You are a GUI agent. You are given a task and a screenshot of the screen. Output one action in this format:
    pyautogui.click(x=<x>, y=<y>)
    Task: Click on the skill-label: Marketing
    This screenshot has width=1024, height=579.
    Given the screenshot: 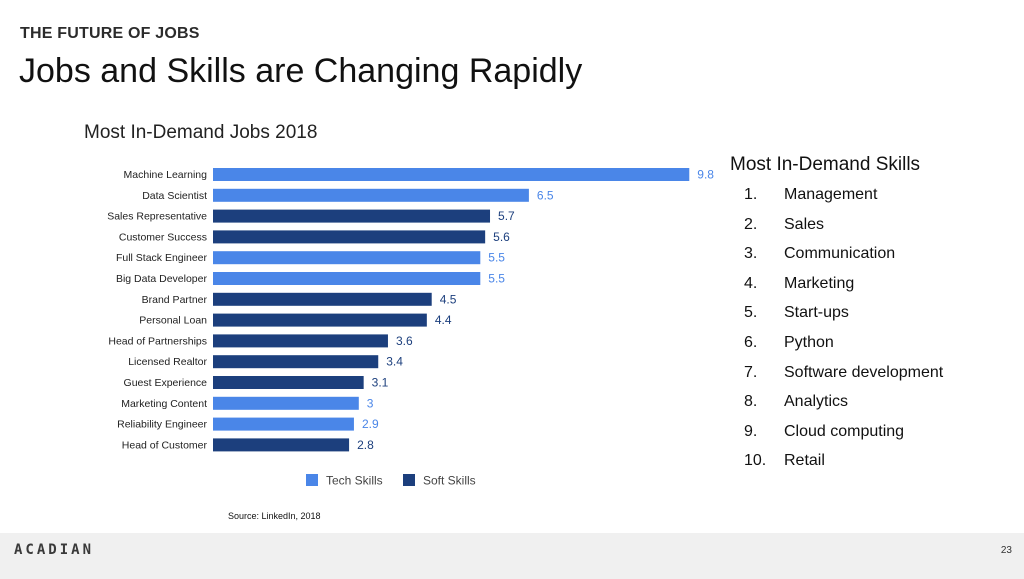 What is the action you would take?
    pyautogui.click(x=819, y=283)
    